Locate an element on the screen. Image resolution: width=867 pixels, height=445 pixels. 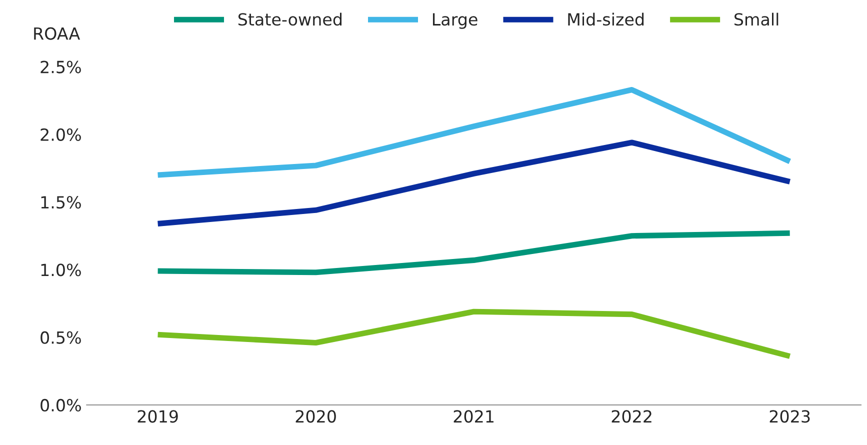
legend-label: Large is located at coordinates (455, 21).